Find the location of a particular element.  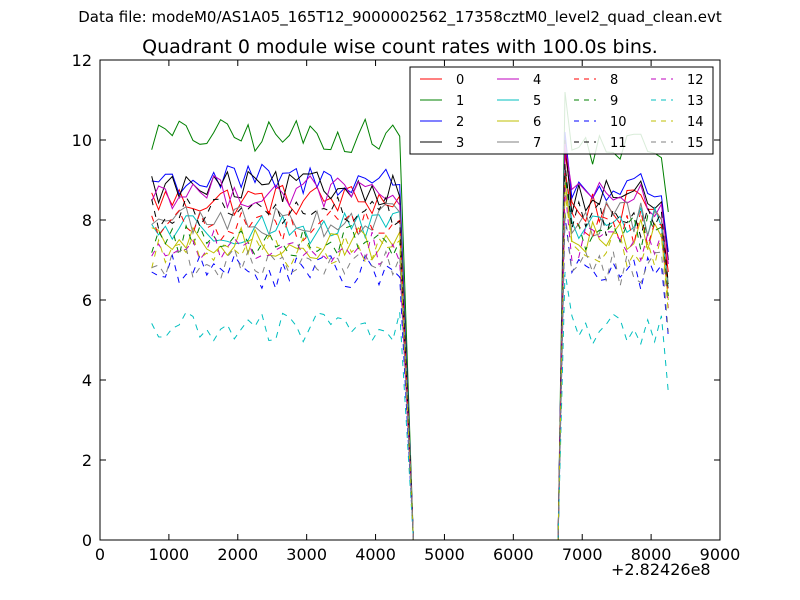

y-tick-label: 2 is located at coordinates (87, 460).